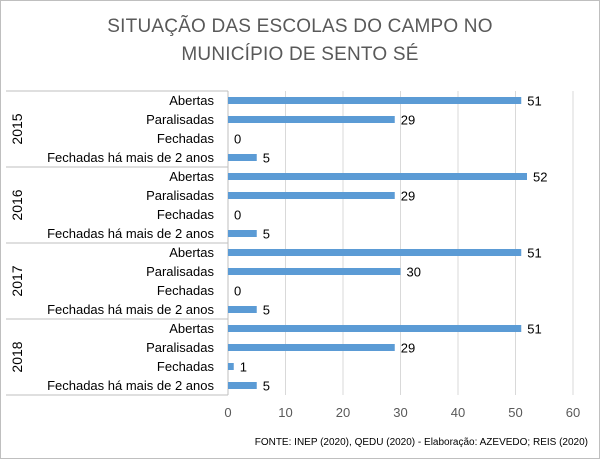 This screenshot has height=459, width=600. What do you see at coordinates (458, 412) in the screenshot?
I see `x-tick-label-40: 40` at bounding box center [458, 412].